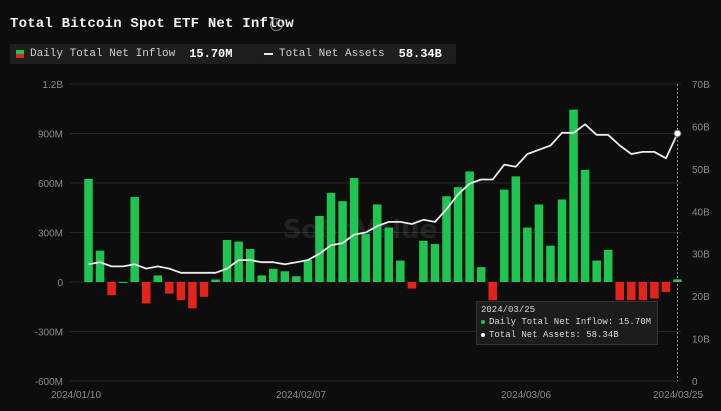  What do you see at coordinates (60, 283) in the screenshot?
I see `y-left-tick-label: 0` at bounding box center [60, 283].